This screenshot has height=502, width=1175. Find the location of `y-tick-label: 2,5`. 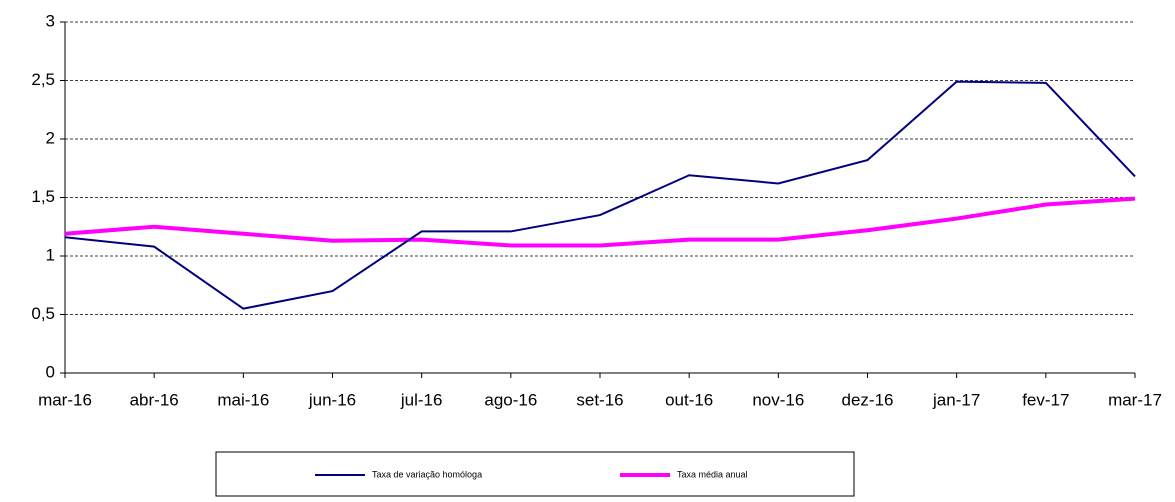

y-tick-label: 2,5 is located at coordinates (43, 79).